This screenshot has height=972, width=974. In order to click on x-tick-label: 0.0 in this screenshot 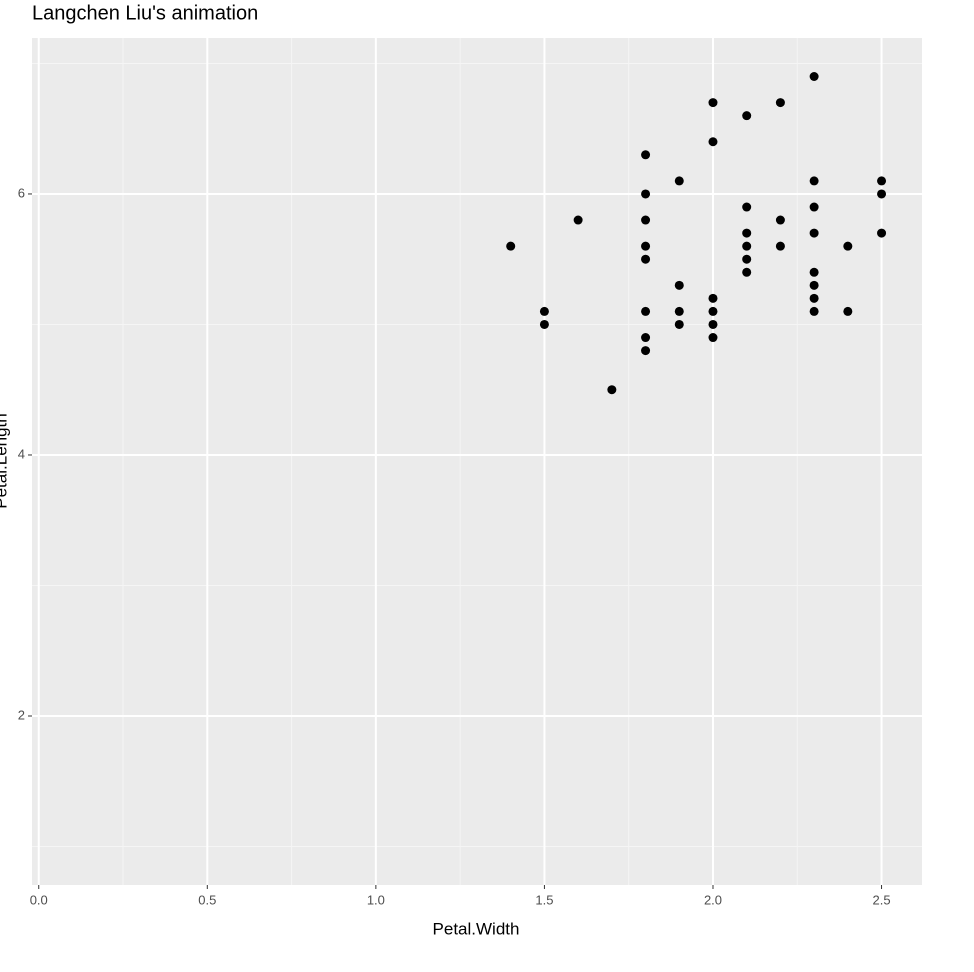, I will do `click(39, 899)`.